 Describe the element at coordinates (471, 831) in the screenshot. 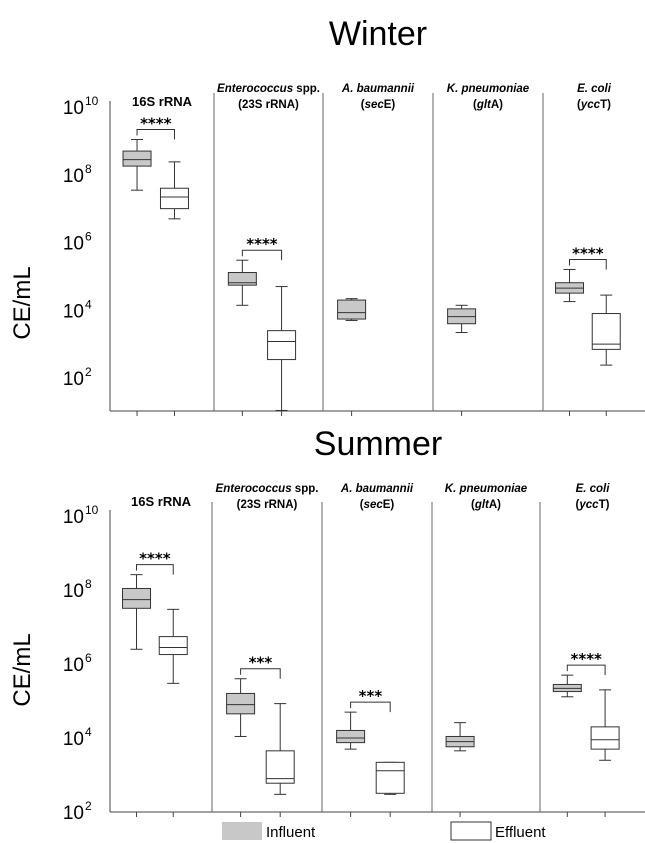

I see `effluent-legend-swatch` at that location.